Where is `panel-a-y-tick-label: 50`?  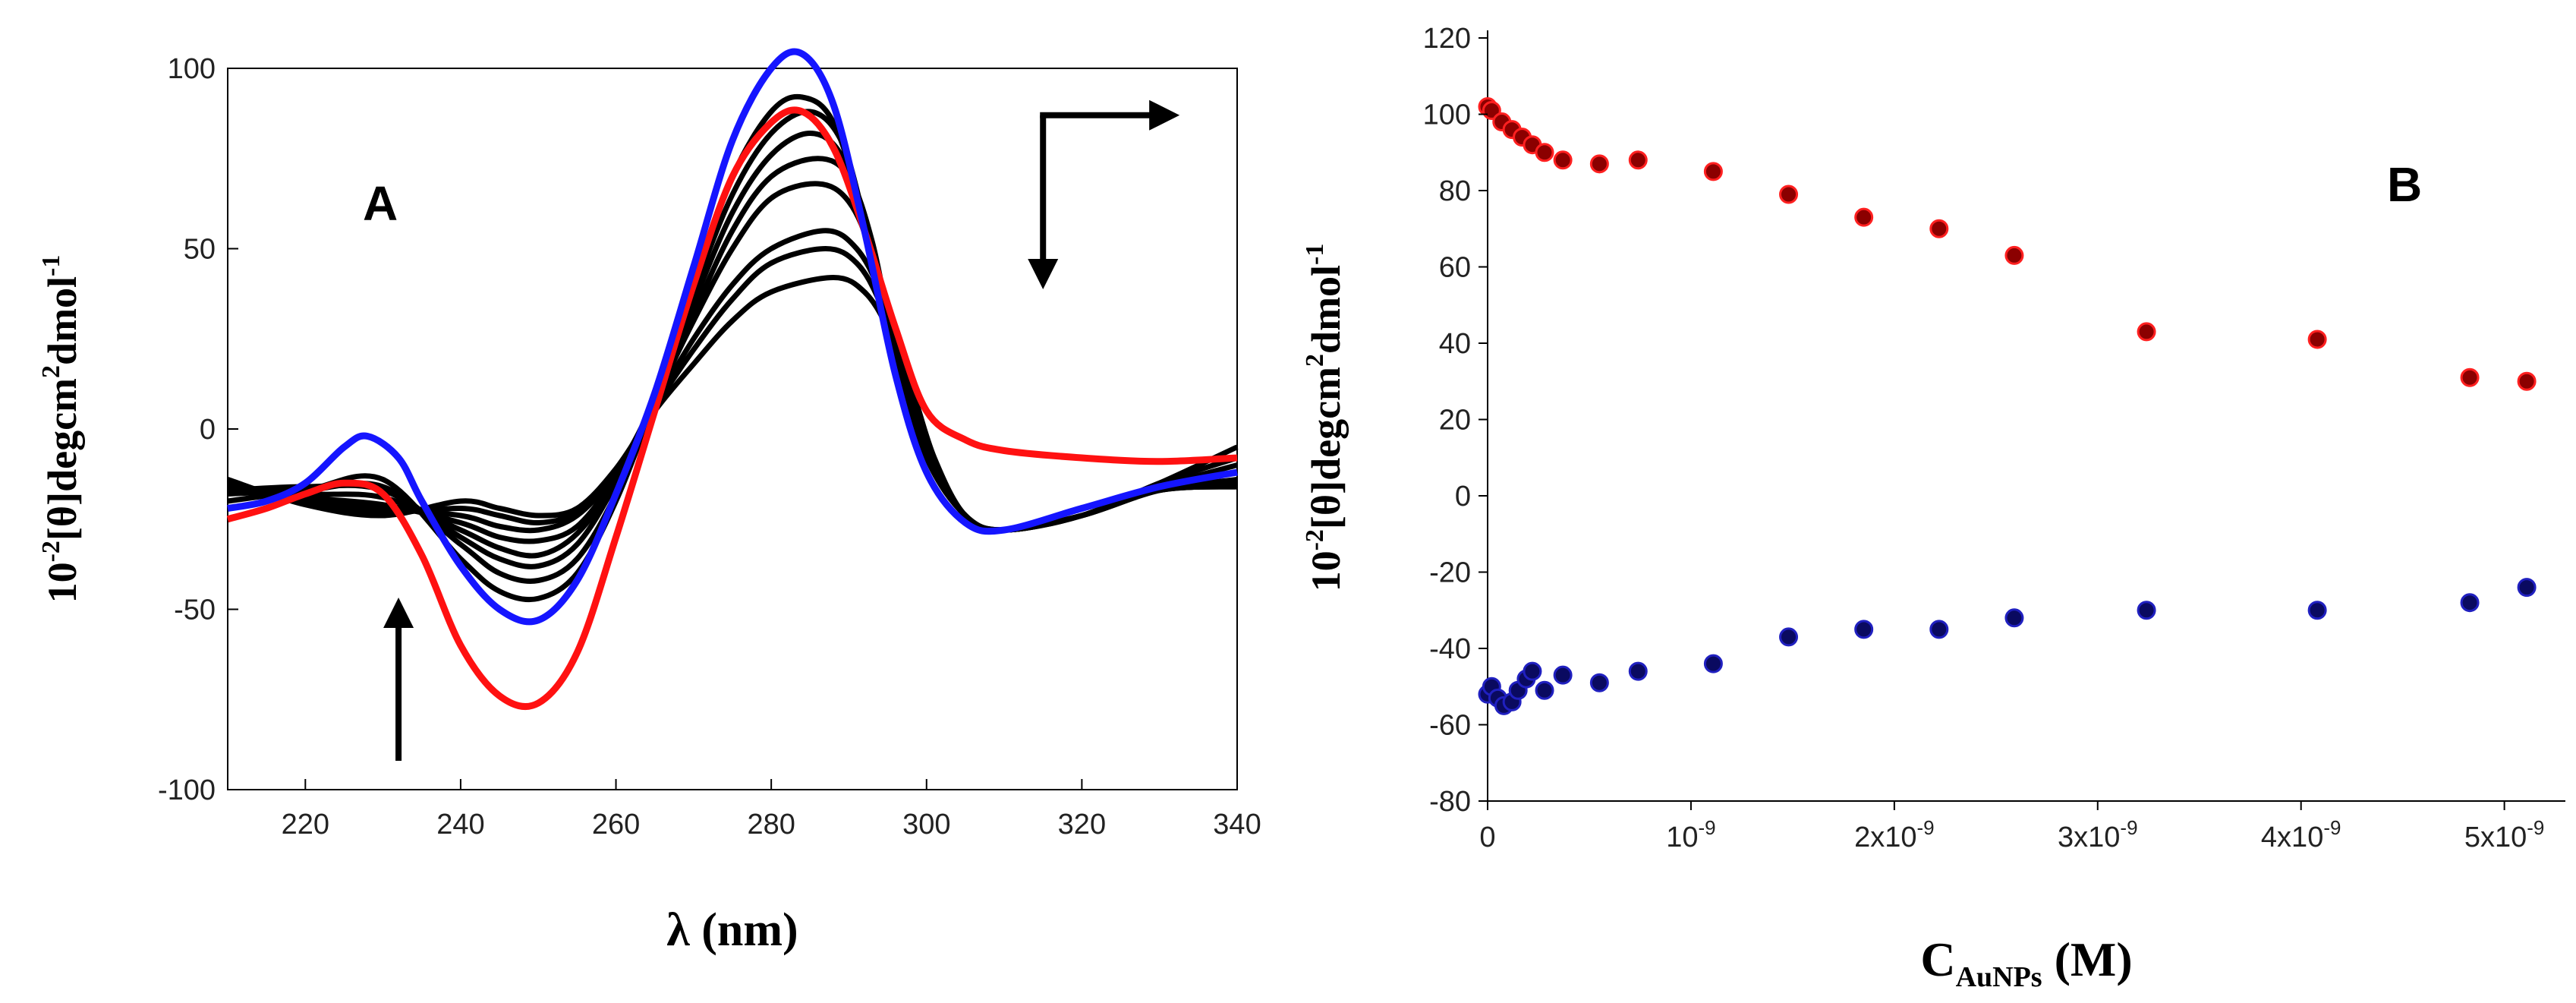
panel-a-y-tick-label: 50 is located at coordinates (200, 250).